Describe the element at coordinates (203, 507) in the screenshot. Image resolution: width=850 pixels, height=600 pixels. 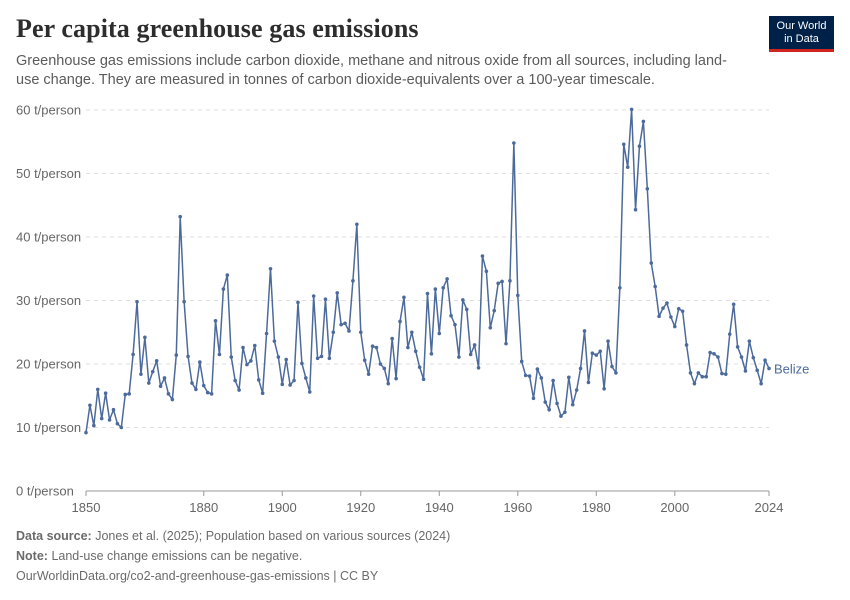
I see `x-tick-label: 1880` at that location.